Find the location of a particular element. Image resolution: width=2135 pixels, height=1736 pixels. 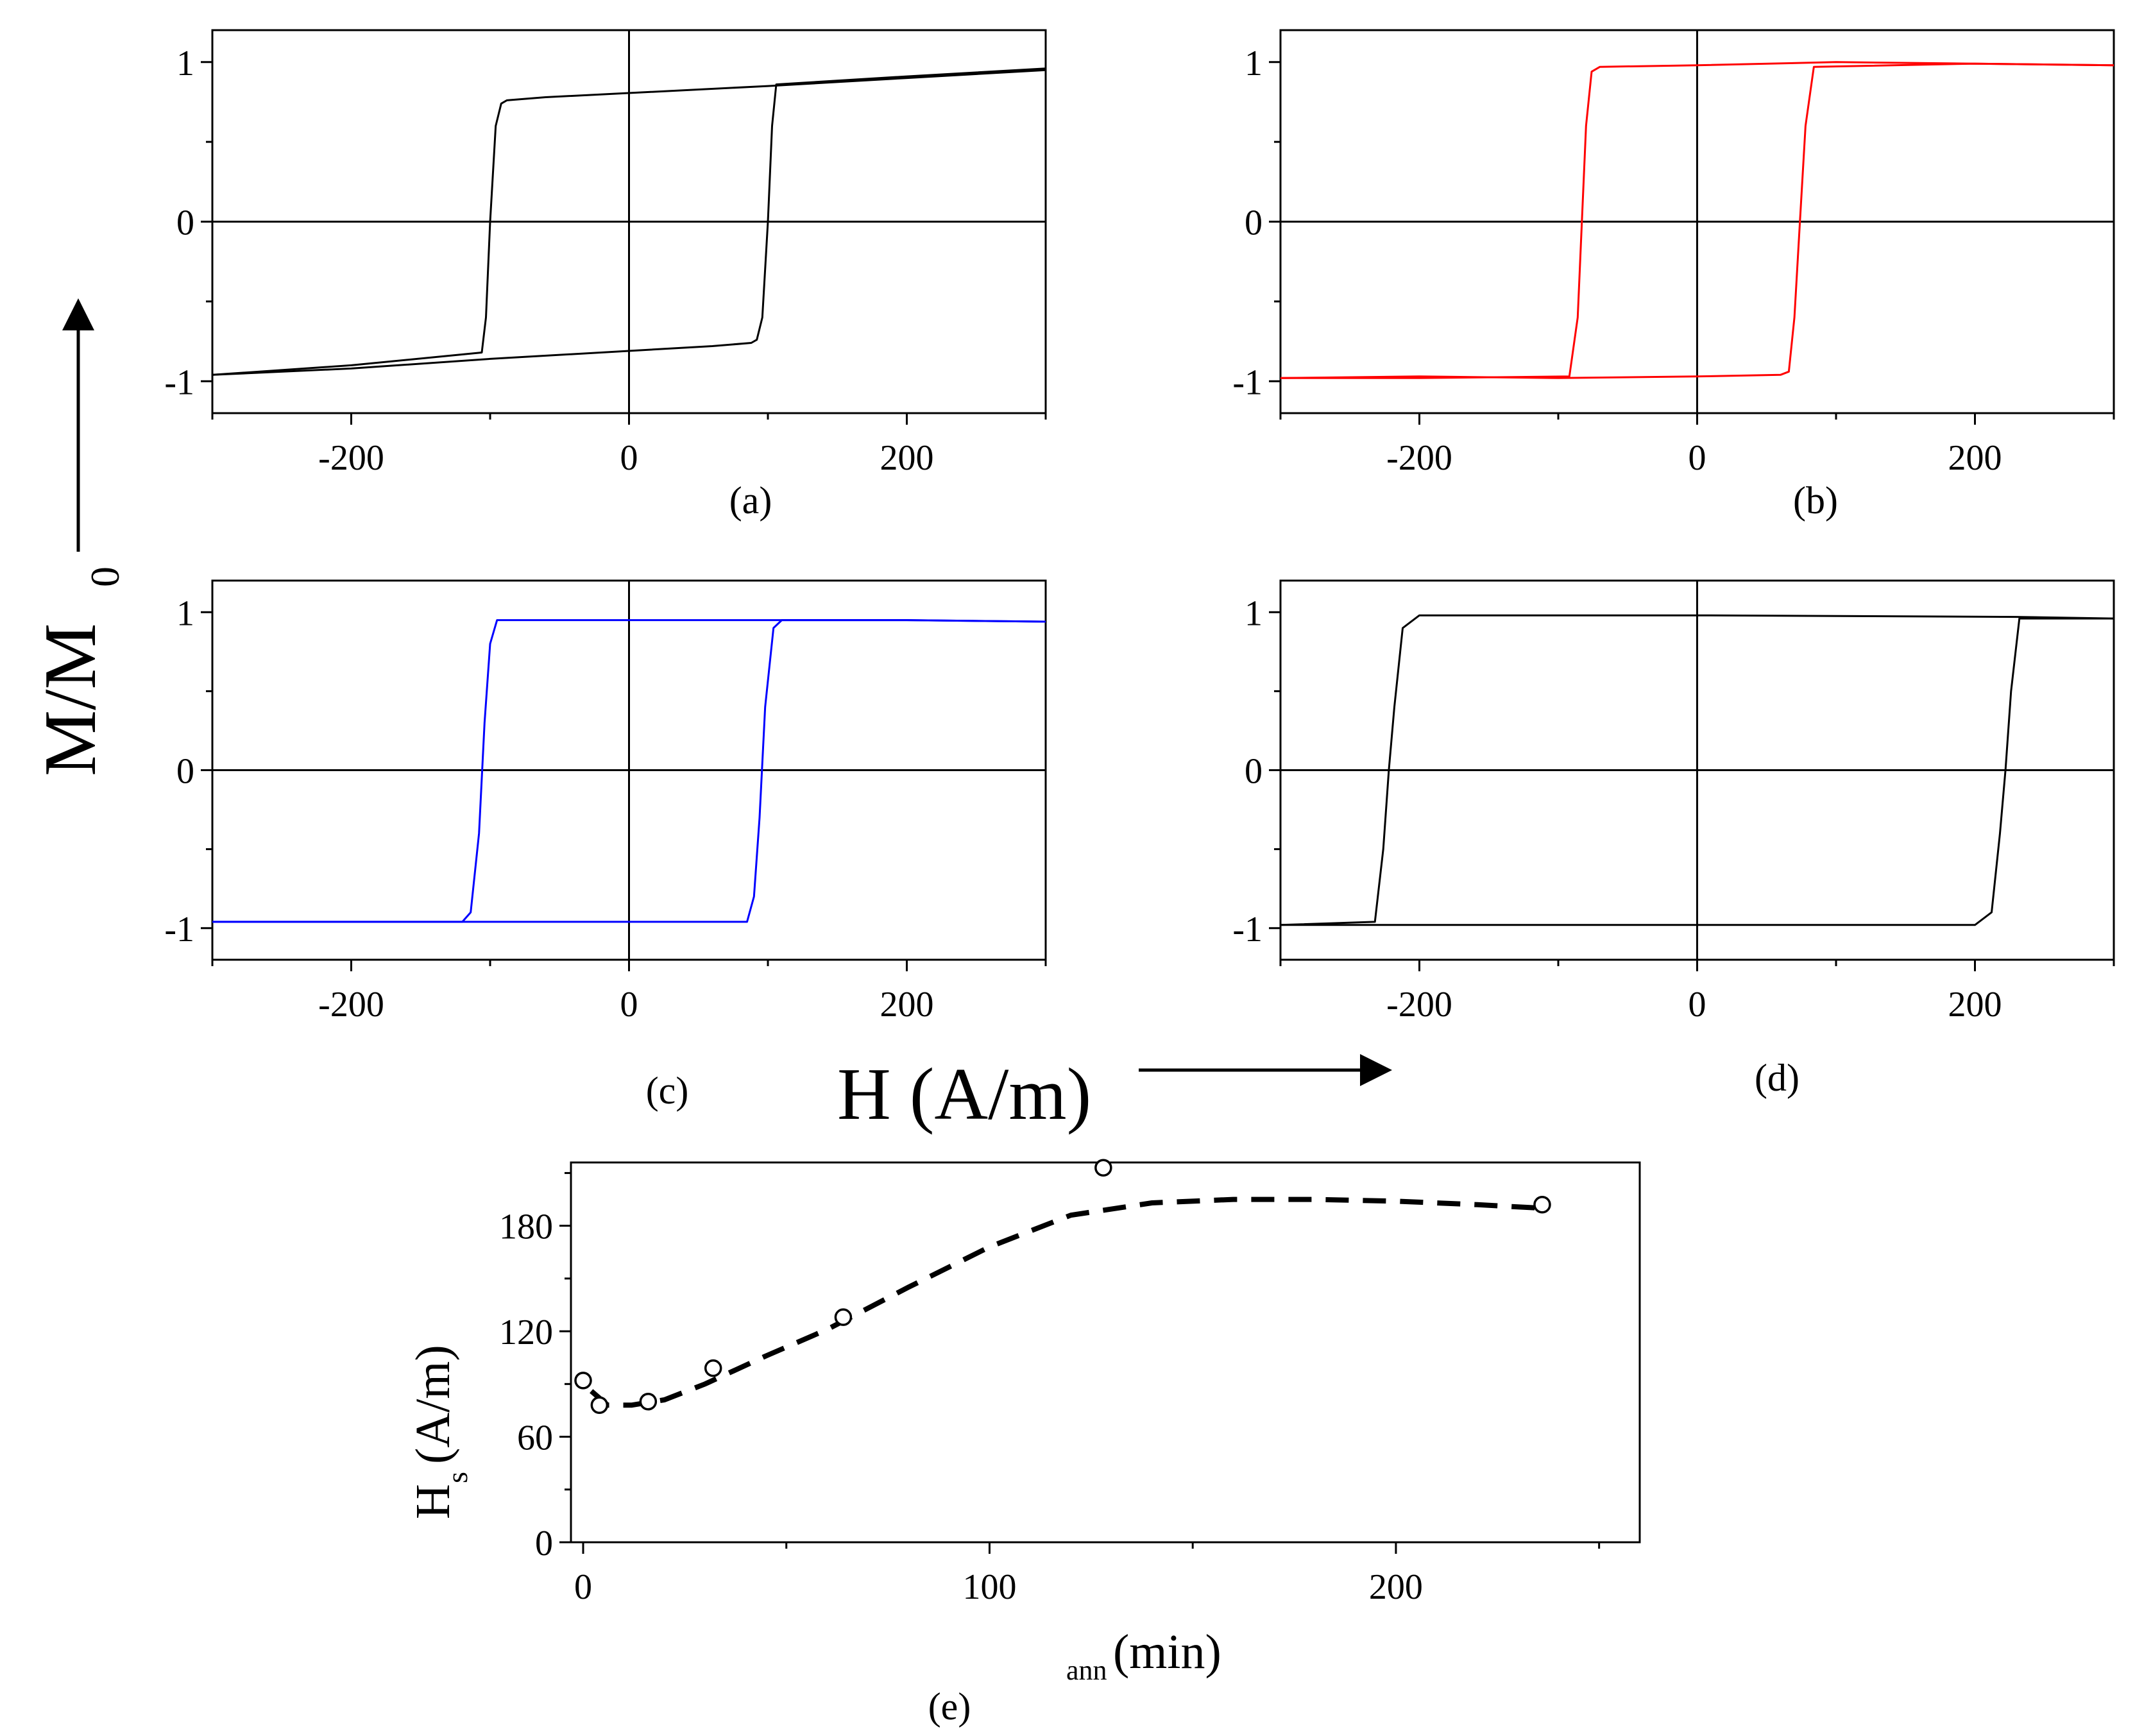

x-tick-label: 100 is located at coordinates (989, 1587).